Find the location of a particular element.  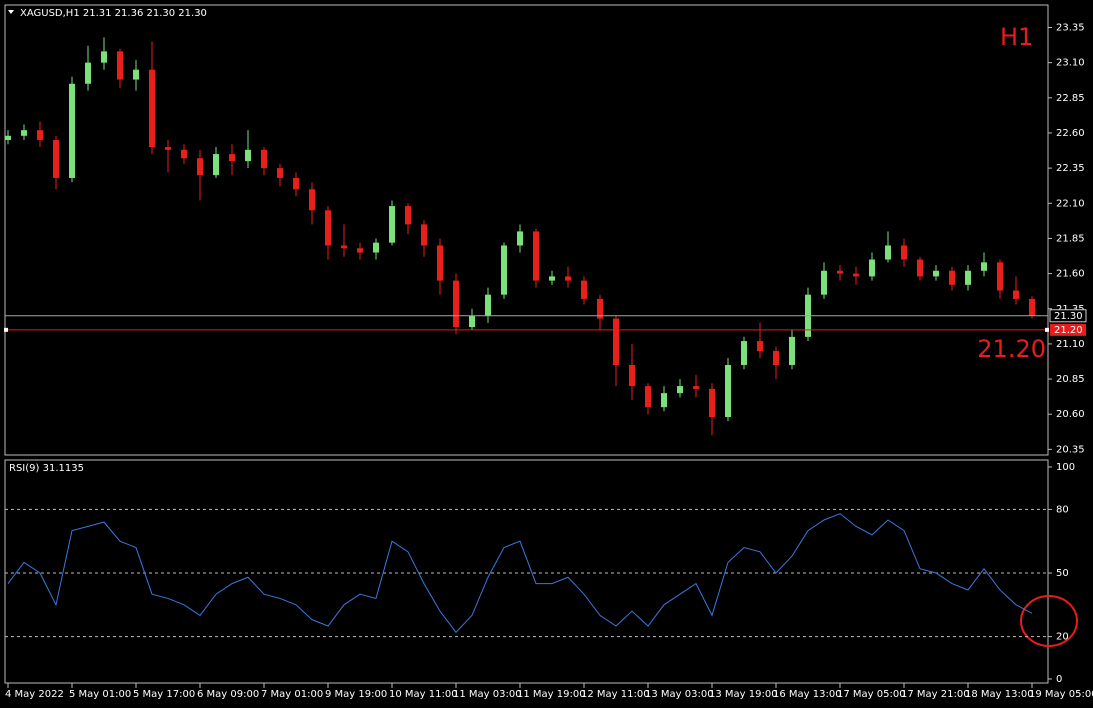

level-tag-label: 21.20 is located at coordinates (1068, 330).